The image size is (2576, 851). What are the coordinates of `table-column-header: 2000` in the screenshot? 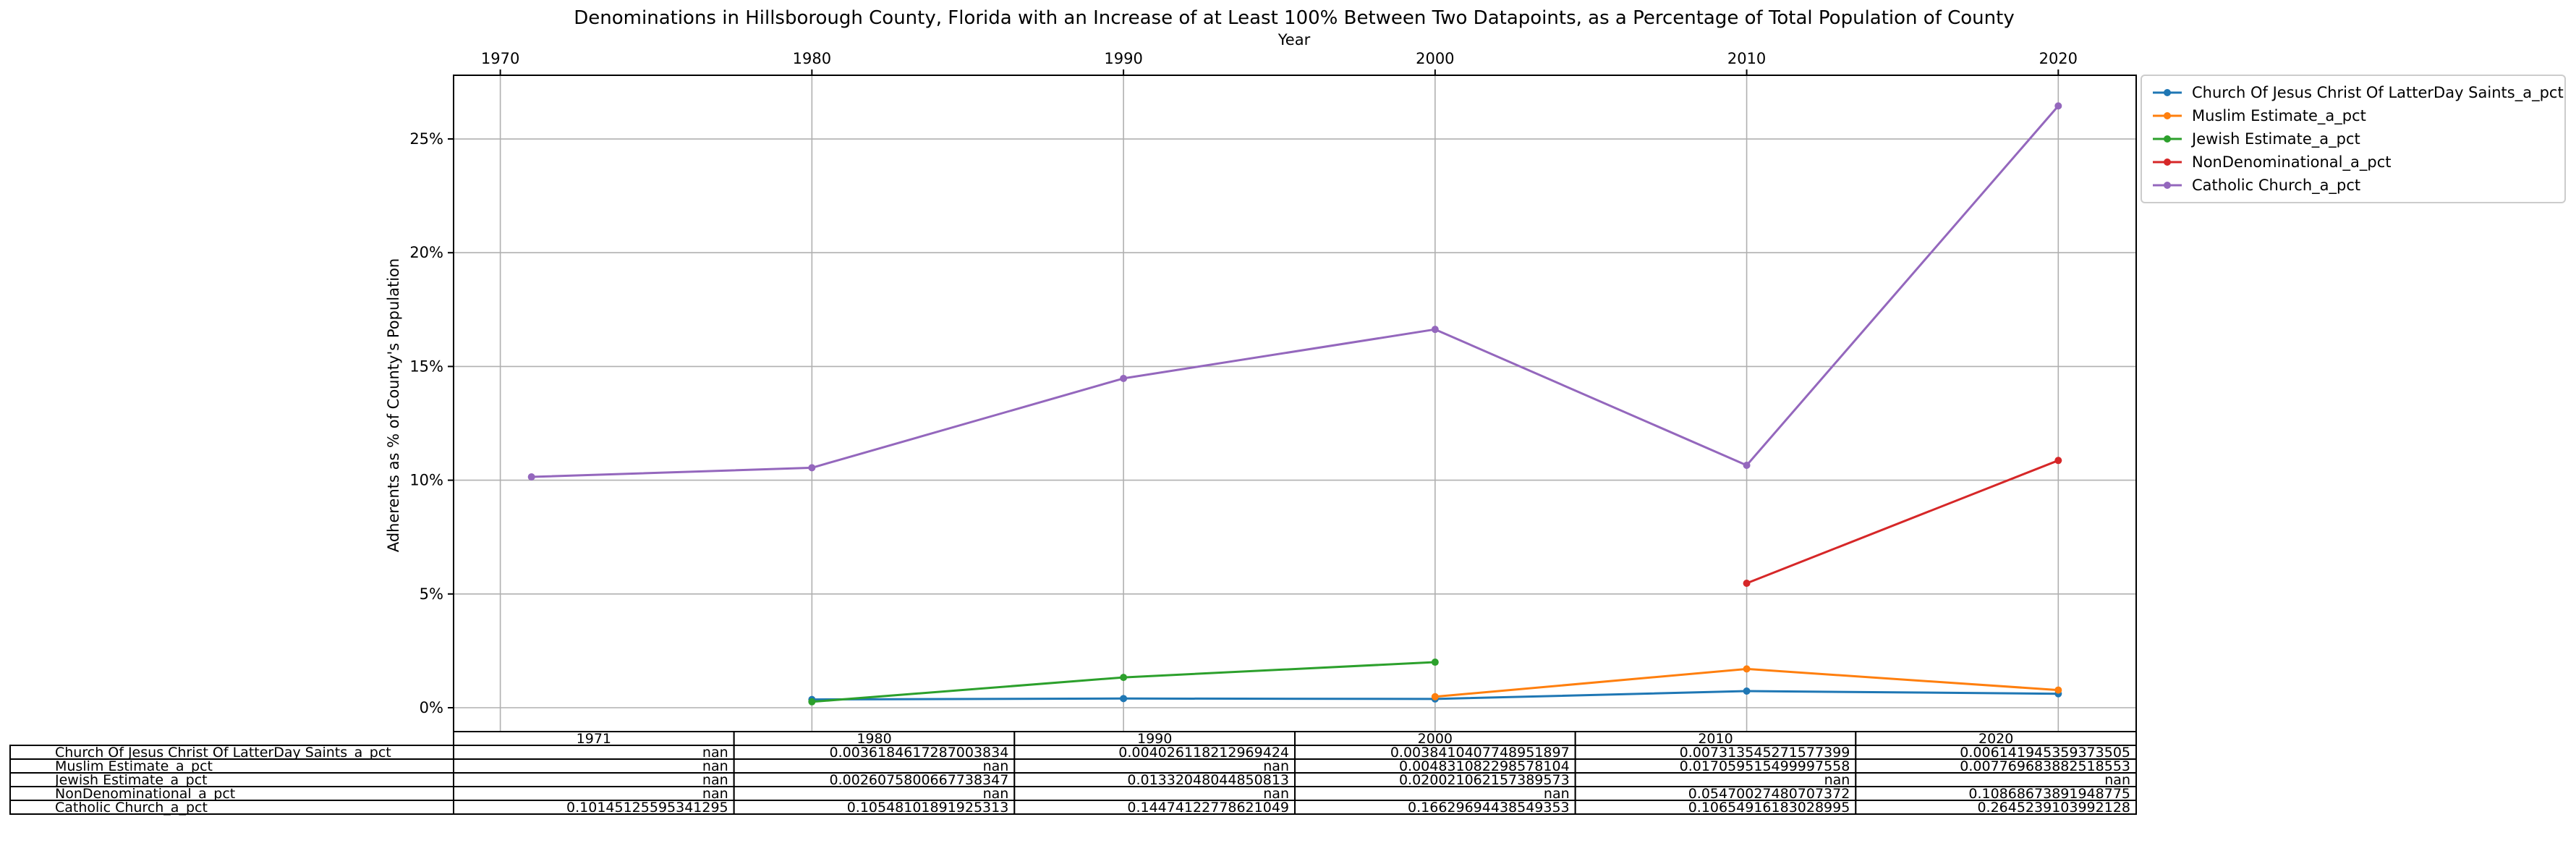 It's located at (1435, 739).